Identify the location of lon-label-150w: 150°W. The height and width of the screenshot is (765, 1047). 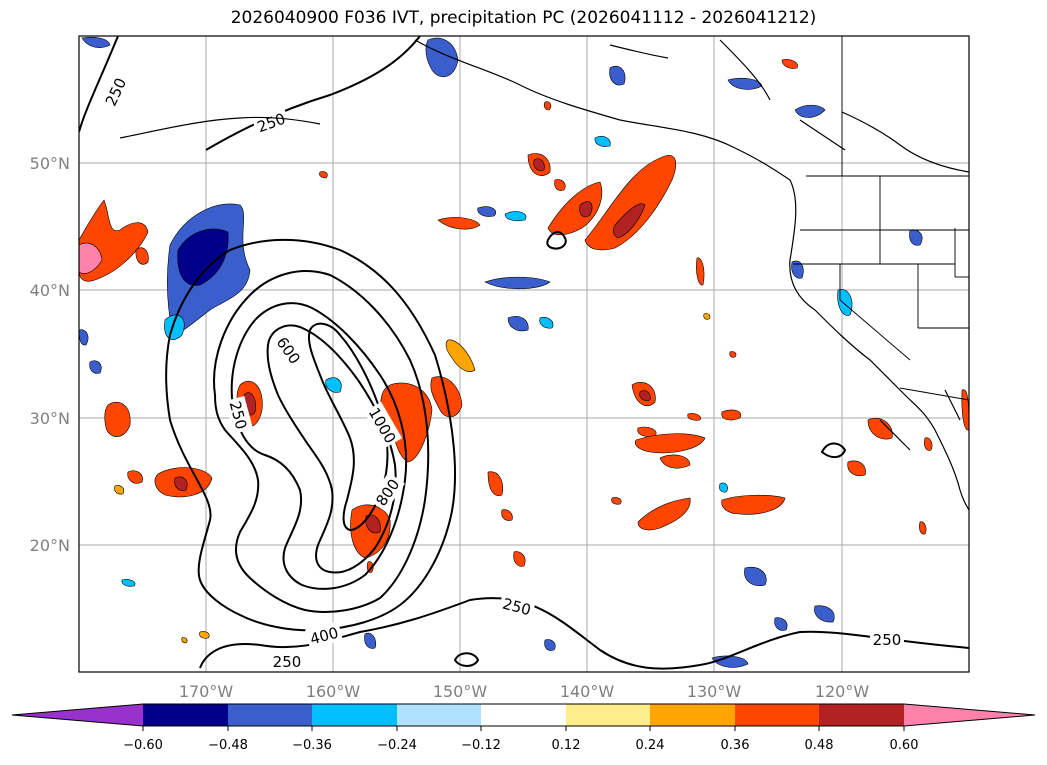
(460, 691).